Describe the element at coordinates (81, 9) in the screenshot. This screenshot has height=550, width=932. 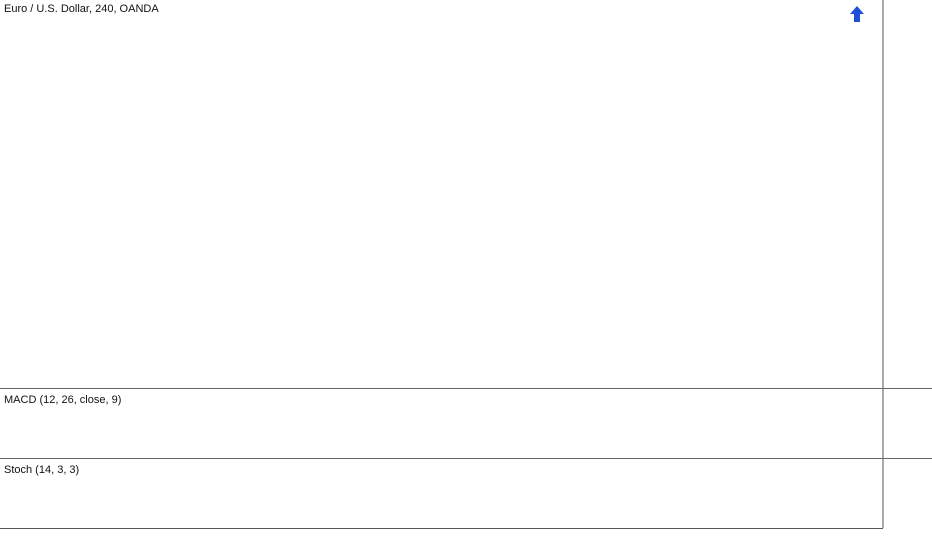
I see `chart-title: Euro / U.S. Dollar, 240, OANDA` at that location.